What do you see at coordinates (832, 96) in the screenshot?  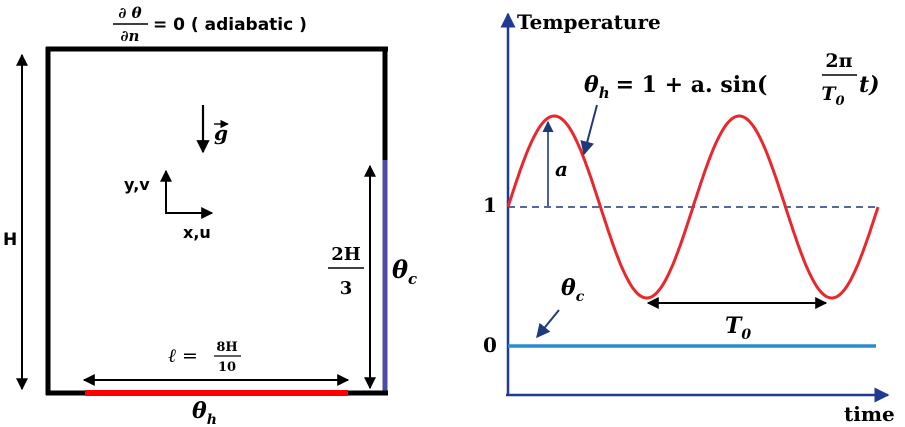 I see `chart-equation-denominator: T0` at bounding box center [832, 96].